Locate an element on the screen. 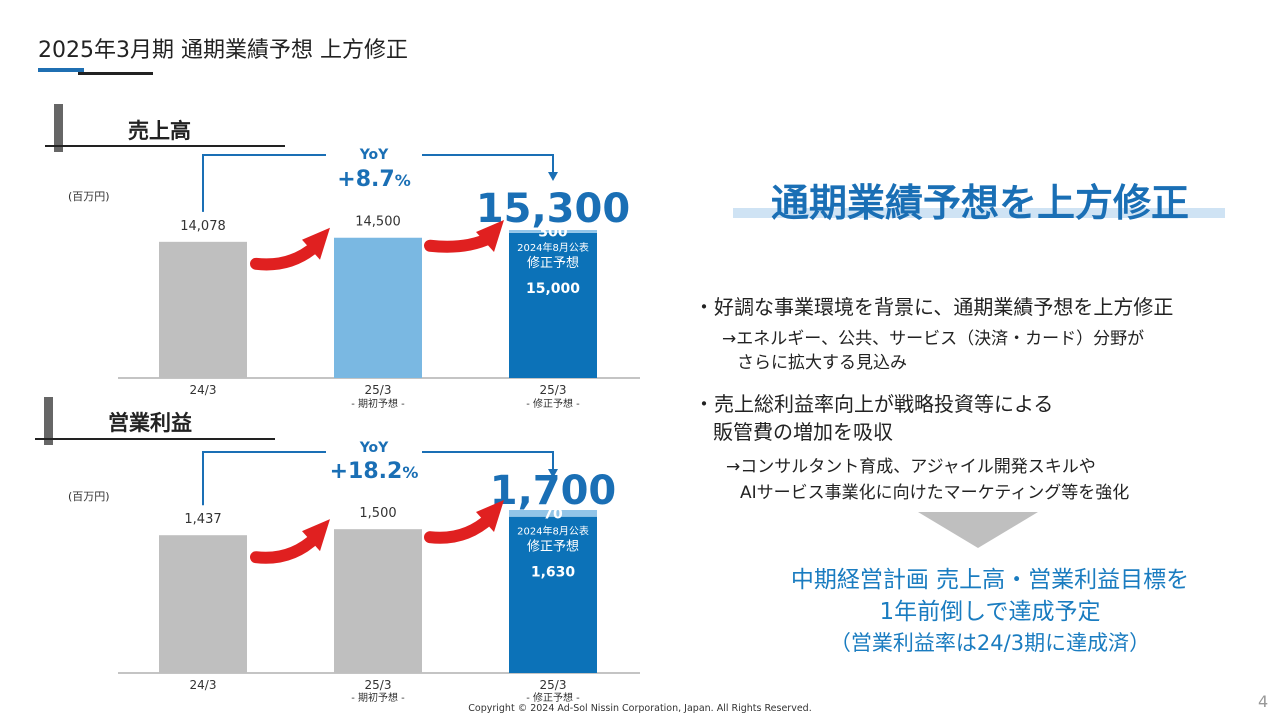 This screenshot has height=720, width=1280. base-value-label: 15,000 is located at coordinates (553, 289).